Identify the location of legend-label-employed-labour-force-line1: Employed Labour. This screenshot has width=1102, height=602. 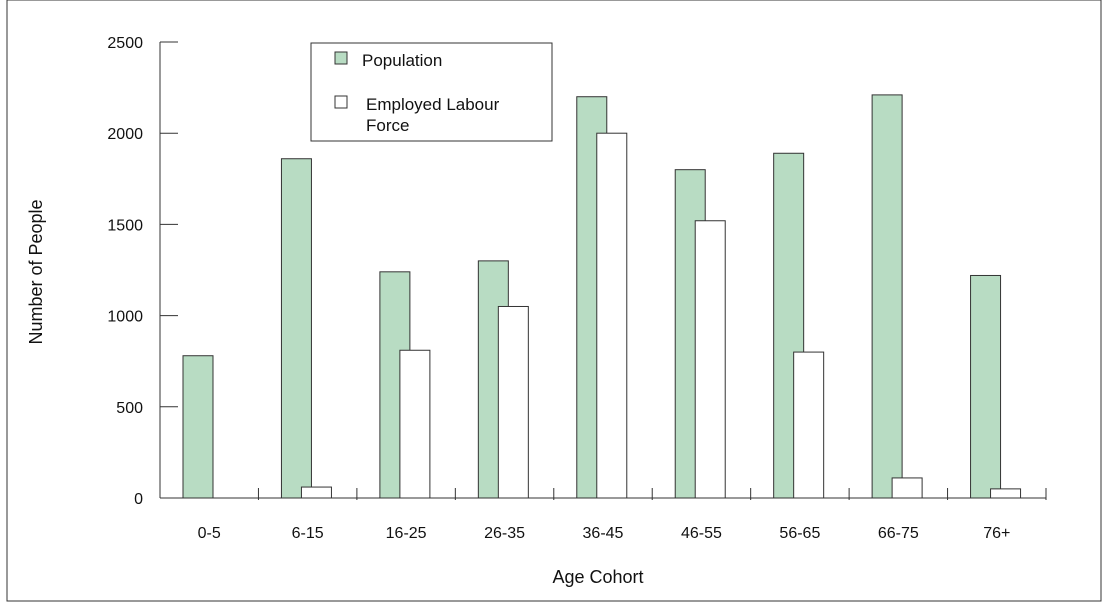
(433, 104).